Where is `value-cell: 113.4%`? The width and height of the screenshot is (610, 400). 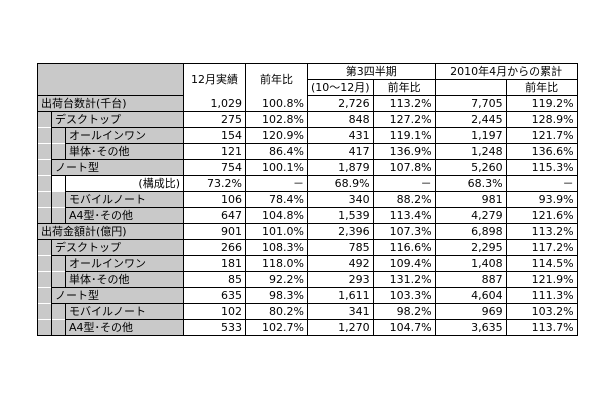 value-cell: 113.4% is located at coordinates (404, 215).